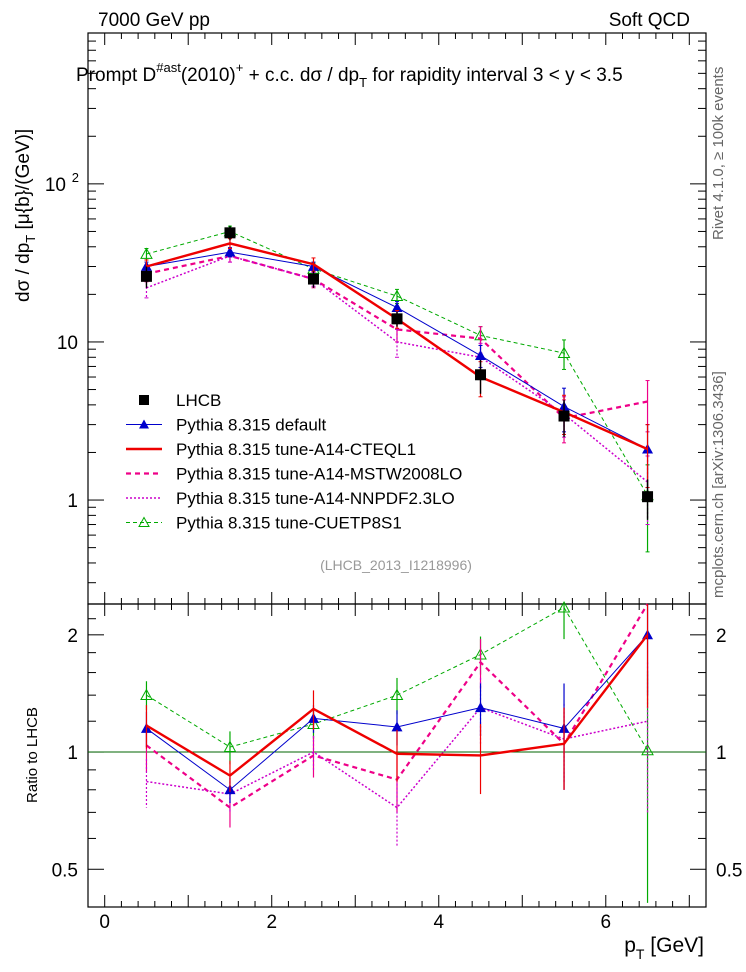 Image resolution: width=746 pixels, height=972 pixels. What do you see at coordinates (104, 922) in the screenshot?
I see `x-tick-label: 0` at bounding box center [104, 922].